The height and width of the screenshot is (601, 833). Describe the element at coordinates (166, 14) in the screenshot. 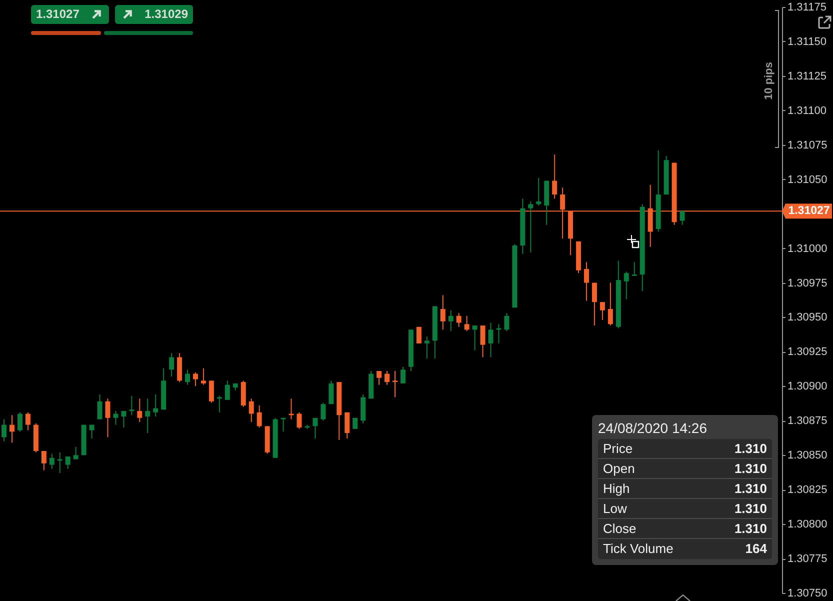

I see `annotation: 1.31029` at that location.